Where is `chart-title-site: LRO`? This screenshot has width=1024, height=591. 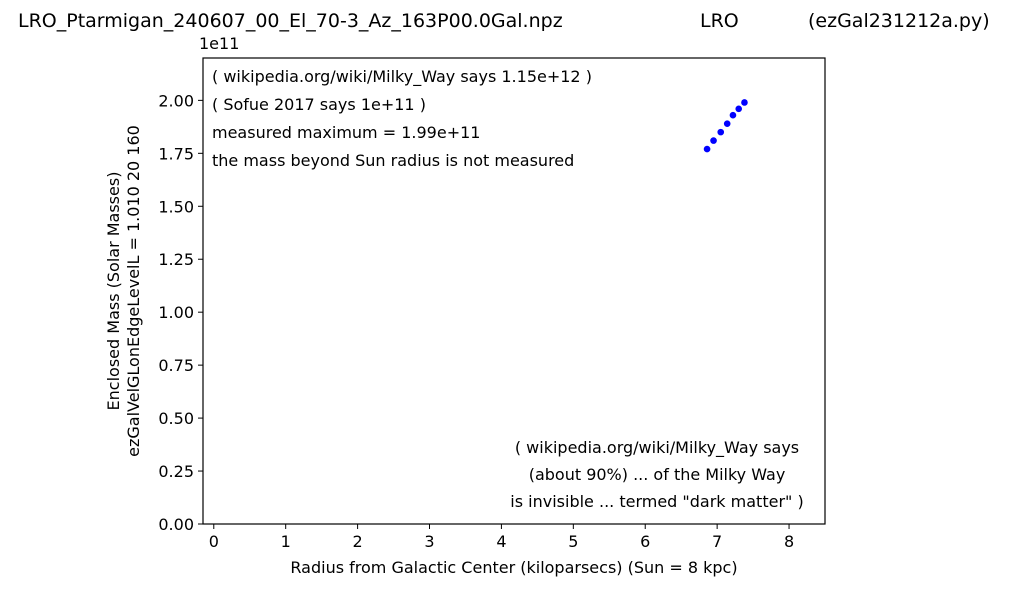
chart-title-site: LRO is located at coordinates (719, 21).